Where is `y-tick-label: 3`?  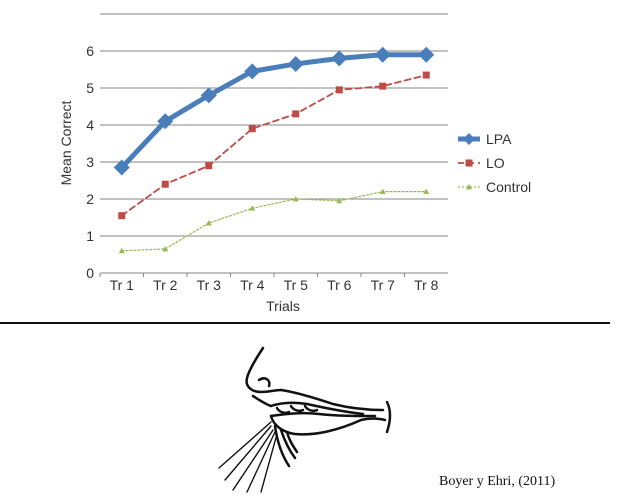
y-tick-label: 3 is located at coordinates (90, 162).